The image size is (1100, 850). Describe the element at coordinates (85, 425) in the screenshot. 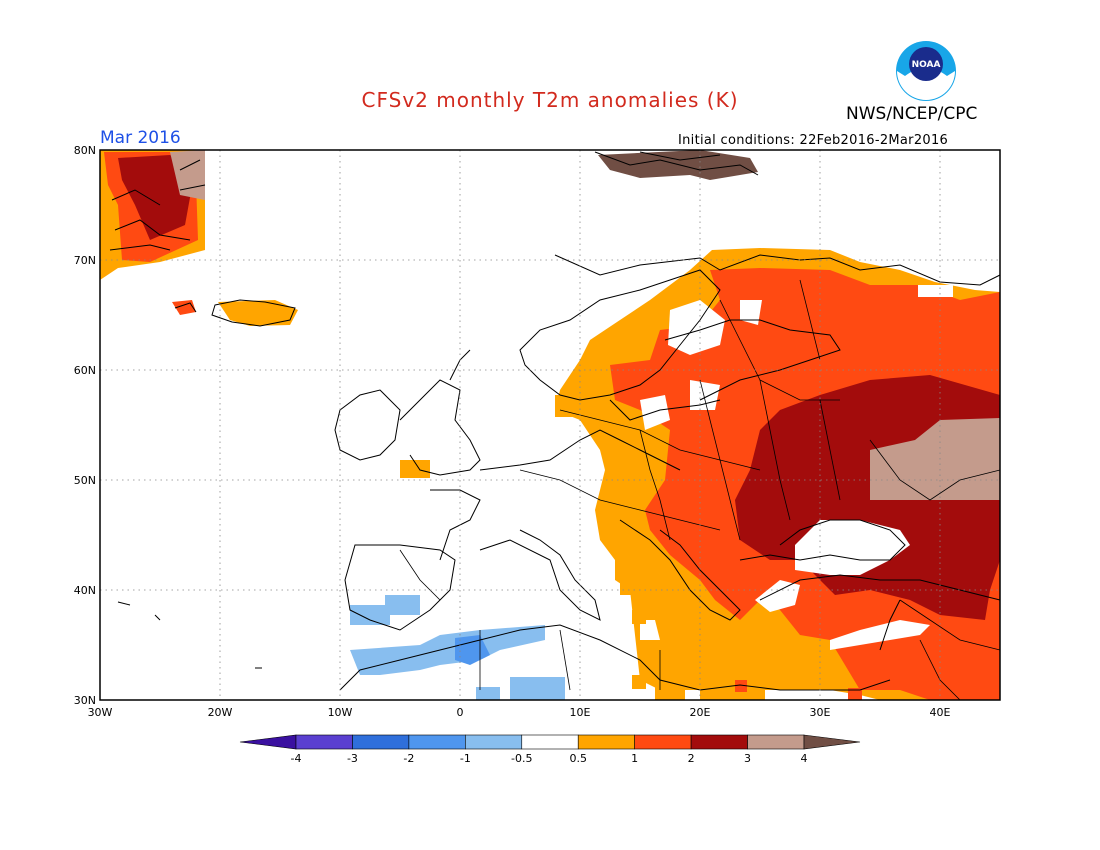

I see `latitude-labels: 80N 70N 60N 50N 40N 30N` at that location.